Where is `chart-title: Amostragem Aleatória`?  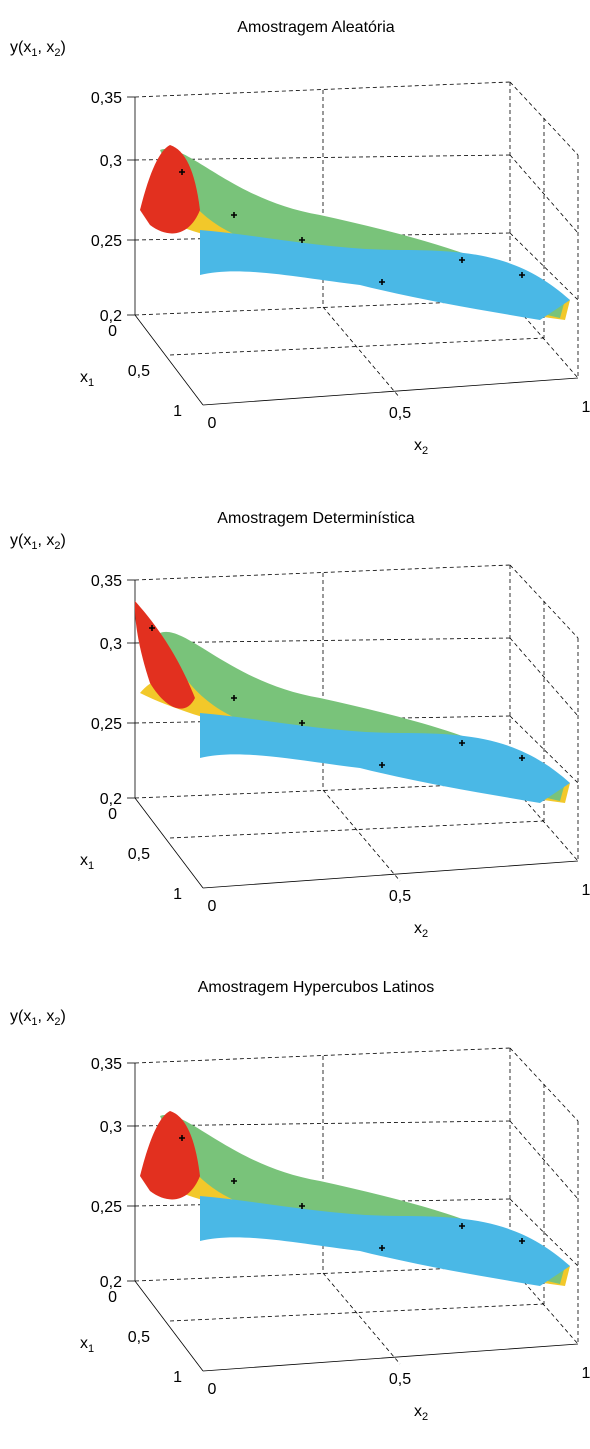
chart-title: Amostragem Aleatória is located at coordinates (316, 27).